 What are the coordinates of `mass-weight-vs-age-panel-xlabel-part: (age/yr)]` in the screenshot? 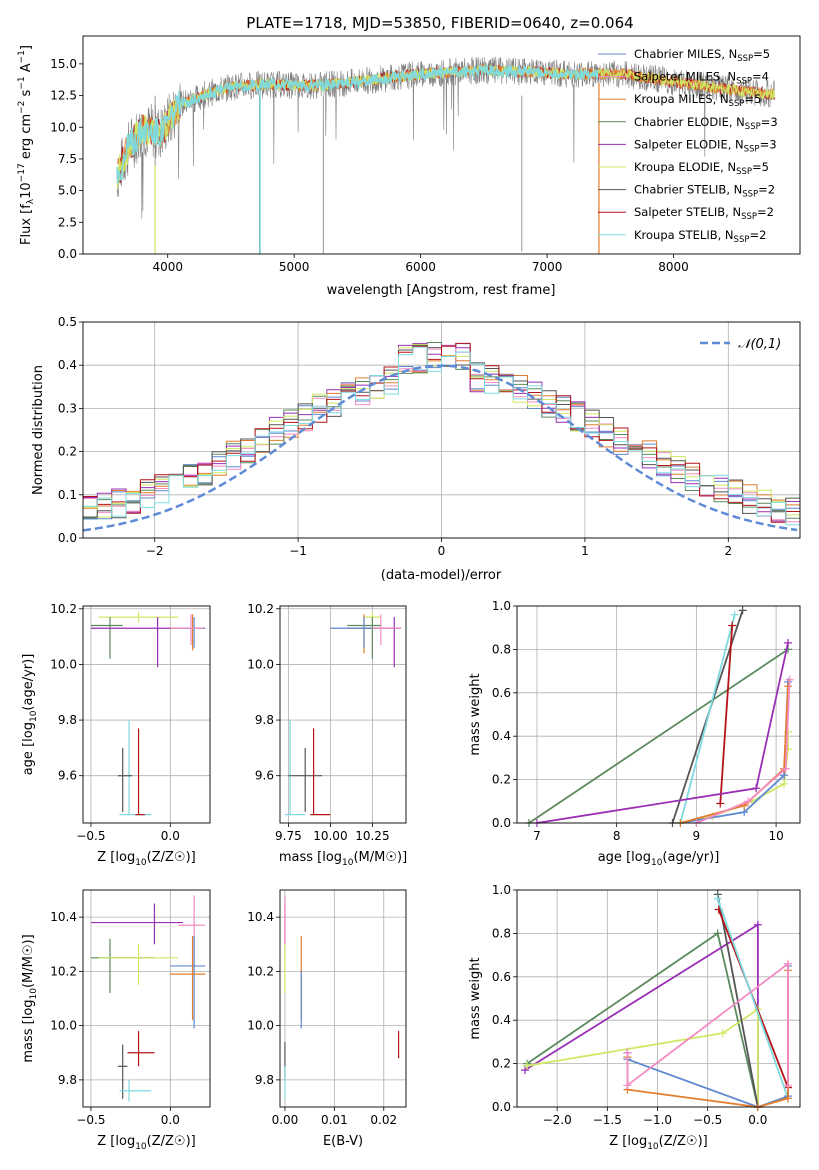 It's located at (690, 857).